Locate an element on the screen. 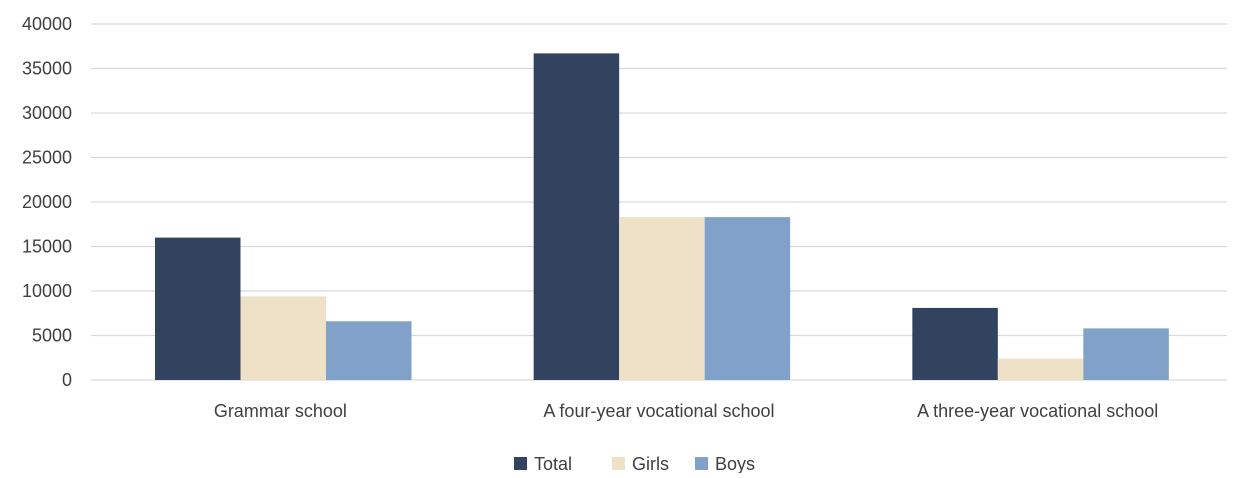 The height and width of the screenshot is (478, 1243). y-axis-tick-labels: 0 5000 10000 15000 20000 25000 30000 35000 40000 is located at coordinates (47, 202).